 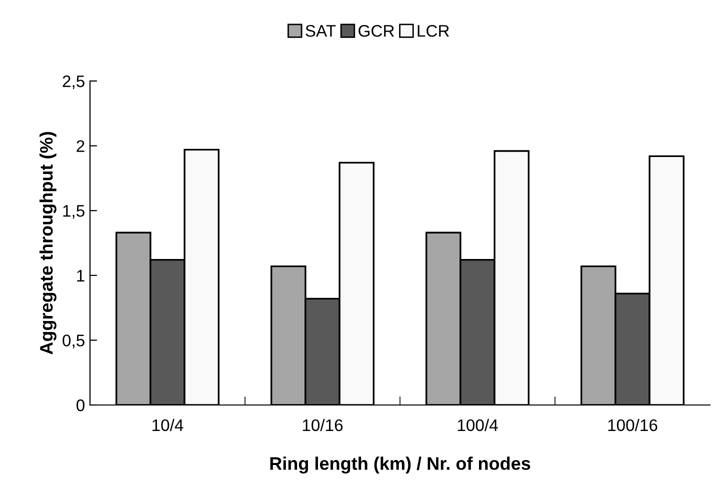 I want to click on y-tick-label: 1,5, so click(x=73, y=212).